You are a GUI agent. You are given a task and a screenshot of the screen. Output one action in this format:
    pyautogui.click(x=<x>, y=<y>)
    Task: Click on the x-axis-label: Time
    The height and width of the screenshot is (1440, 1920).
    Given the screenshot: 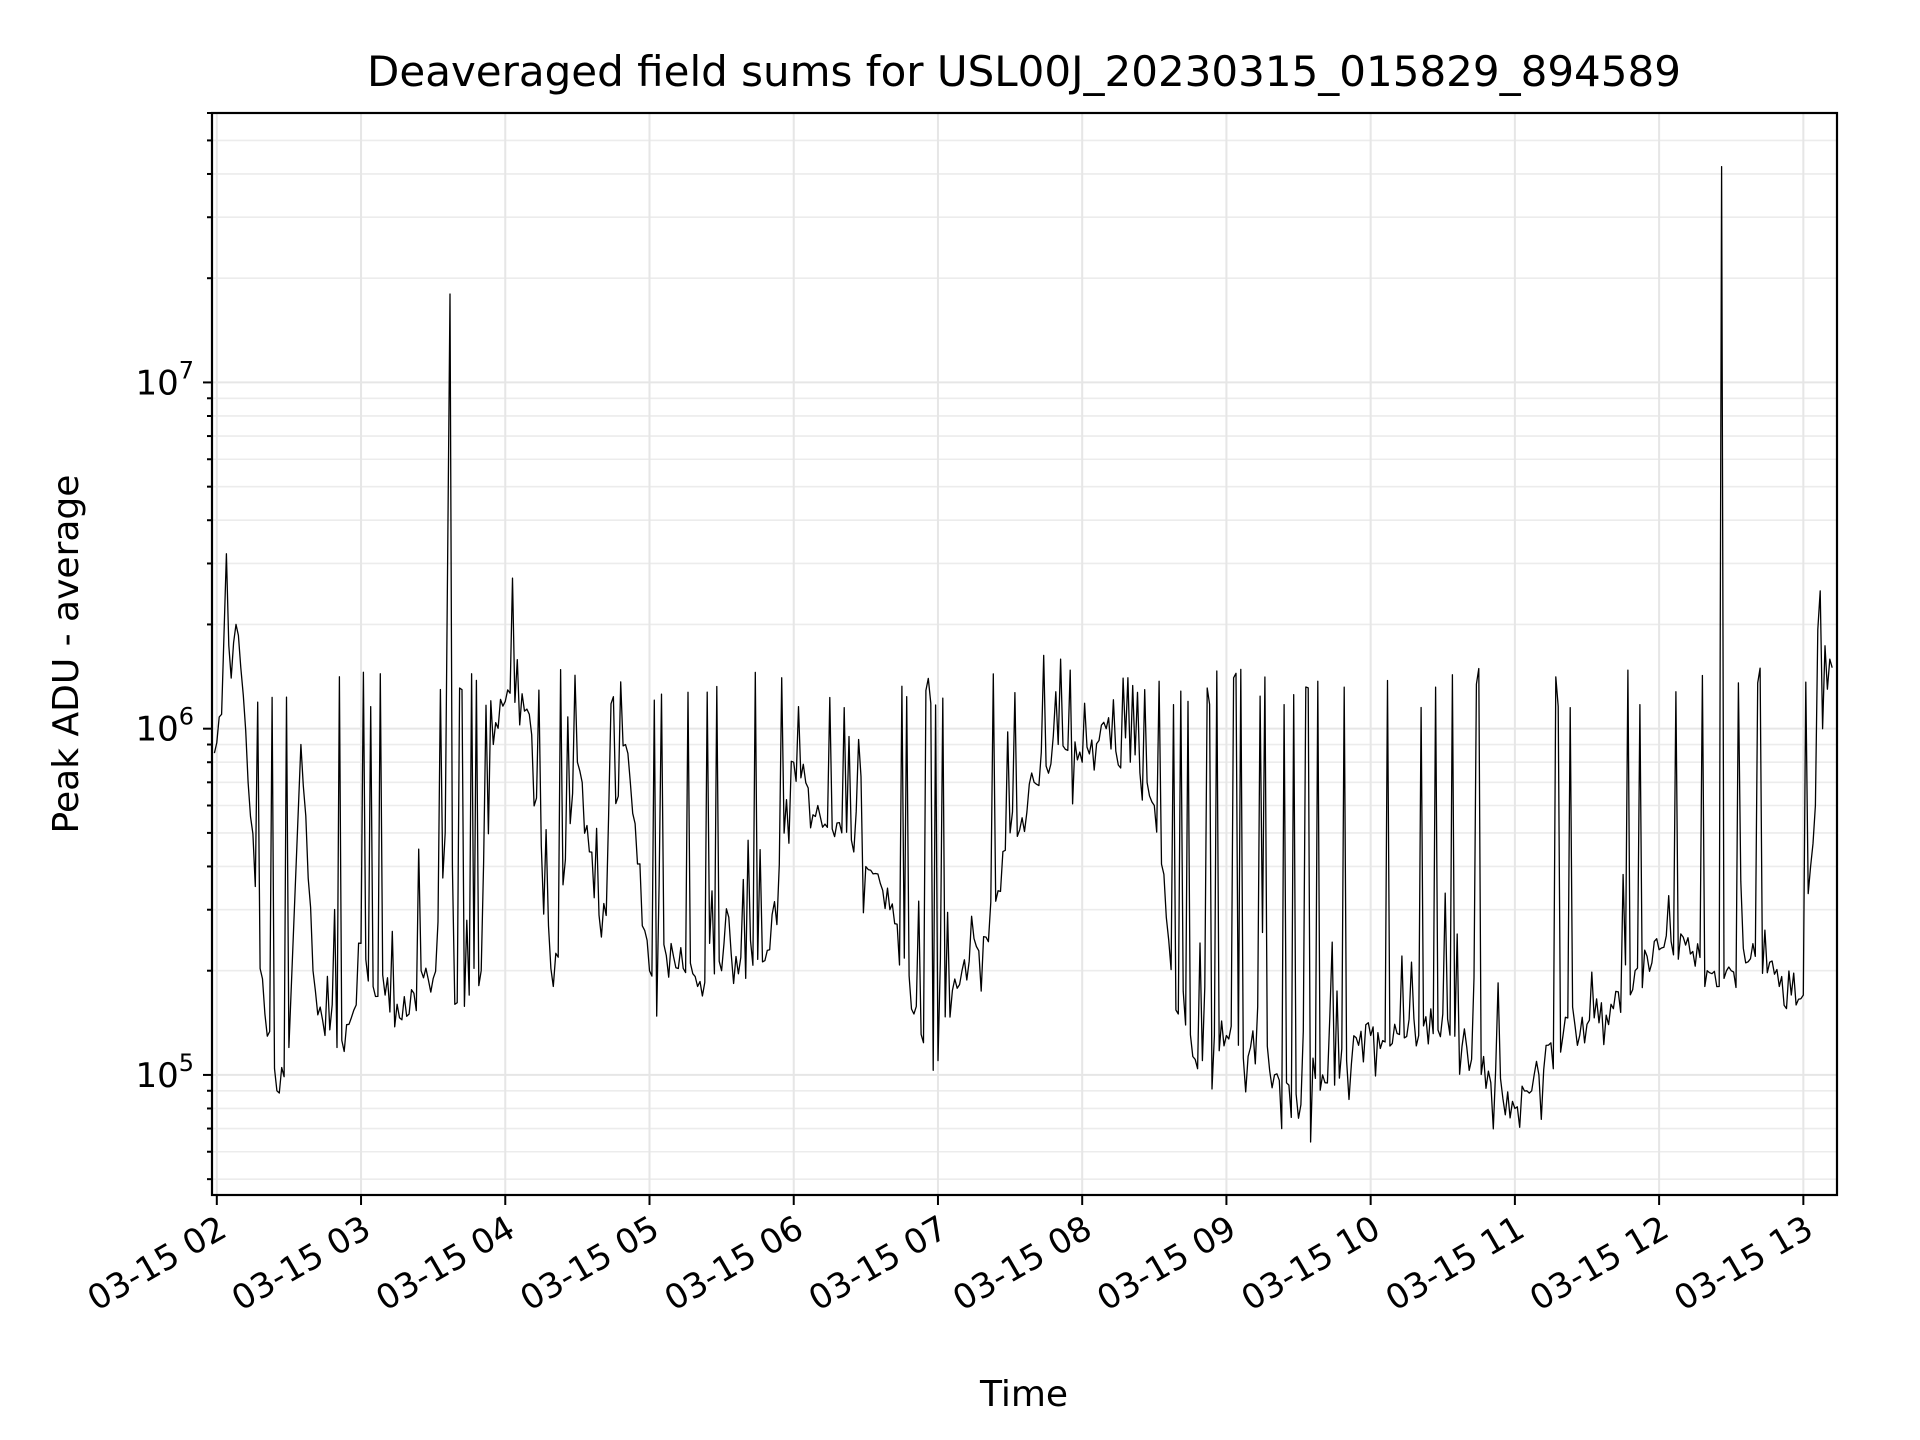 What is the action you would take?
    pyautogui.click(x=1023, y=1394)
    